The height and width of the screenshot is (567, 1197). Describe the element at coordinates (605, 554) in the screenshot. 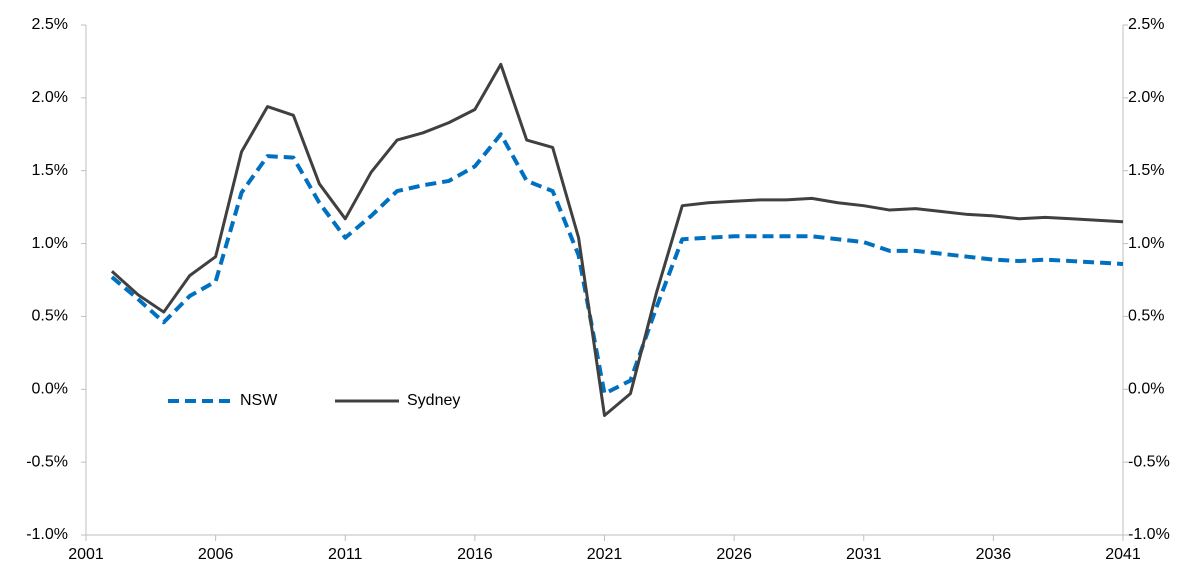

I see `x-tick-label: 2021` at that location.